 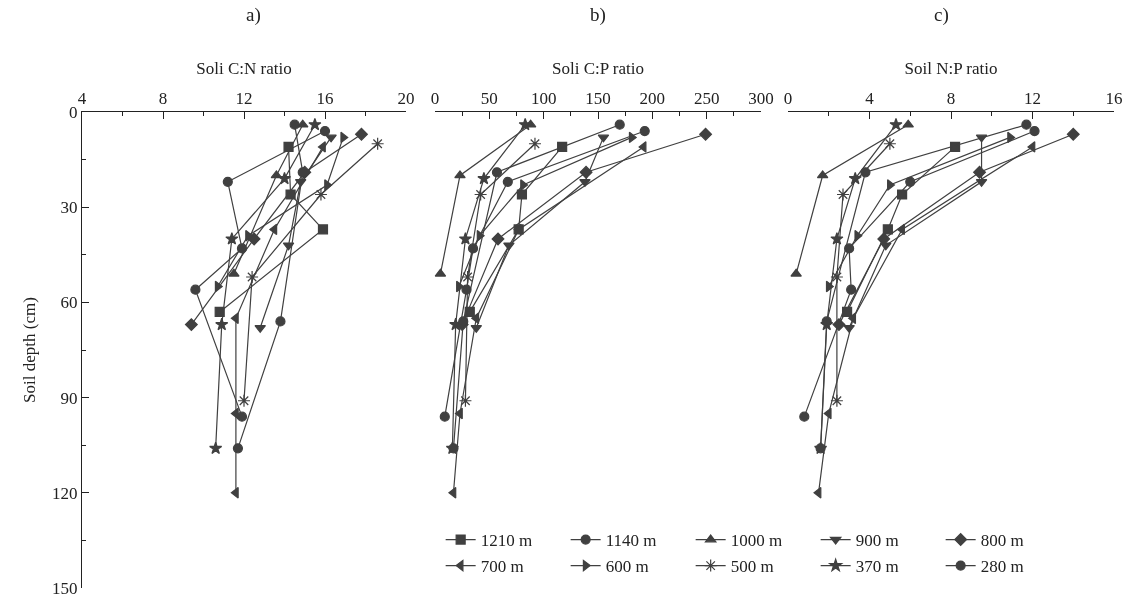 What do you see at coordinates (69, 208) in the screenshot?
I see `y-tick-label: 30` at bounding box center [69, 208].